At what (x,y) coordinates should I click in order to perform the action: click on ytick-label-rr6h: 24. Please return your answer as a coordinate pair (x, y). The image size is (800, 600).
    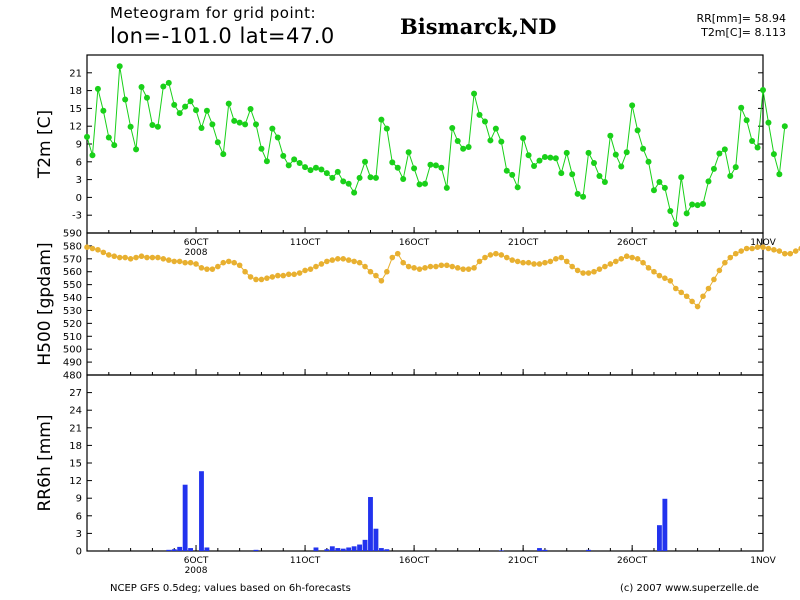
    Looking at the image, I should click on (75, 411).